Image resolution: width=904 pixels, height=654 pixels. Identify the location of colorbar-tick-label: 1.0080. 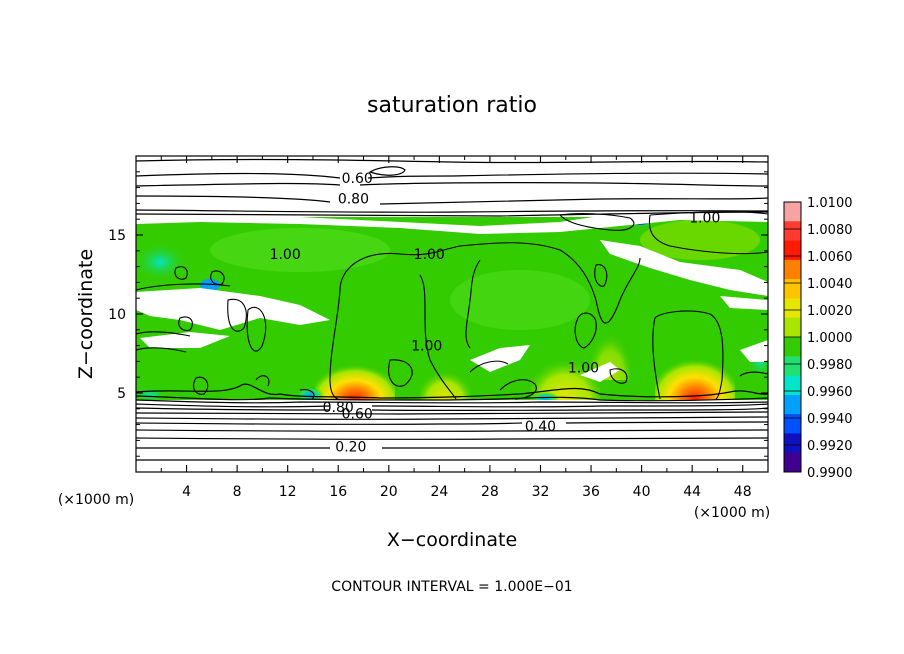
(830, 230).